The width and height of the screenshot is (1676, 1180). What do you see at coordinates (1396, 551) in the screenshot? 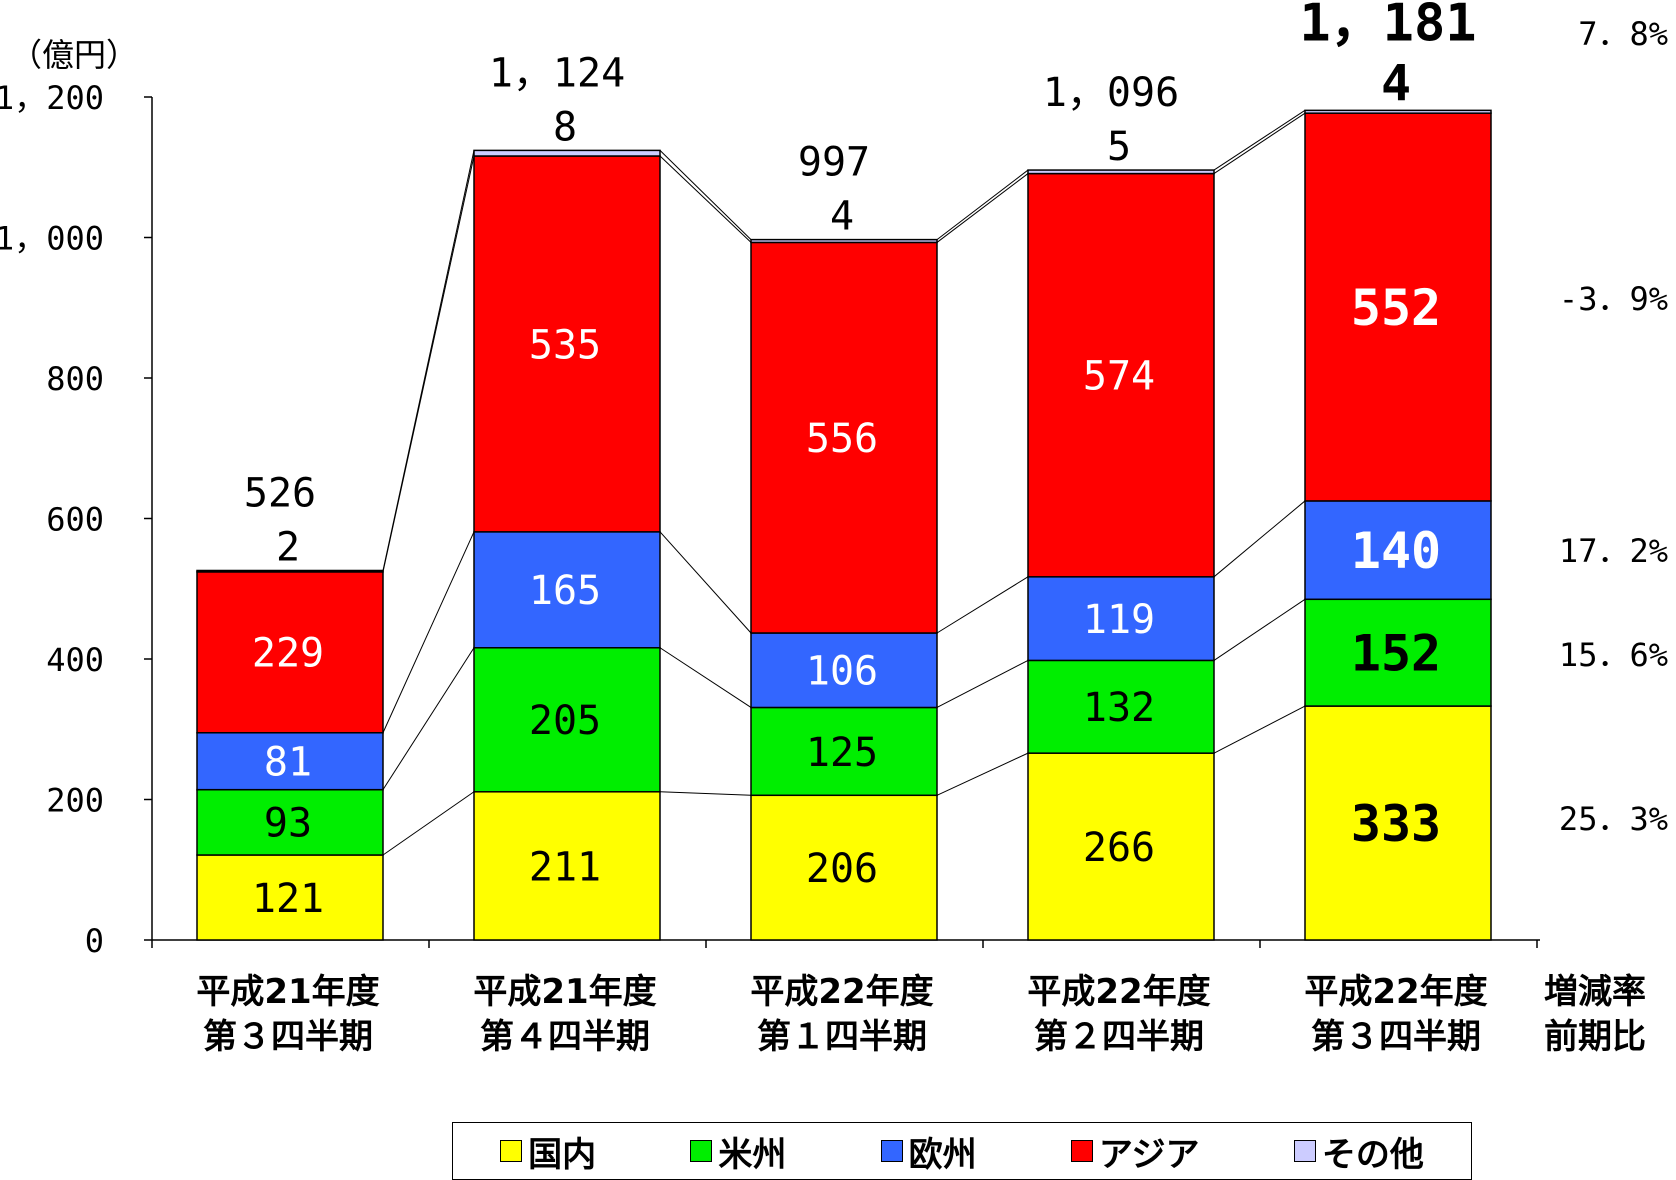
I see `data-label: 140` at bounding box center [1396, 551].